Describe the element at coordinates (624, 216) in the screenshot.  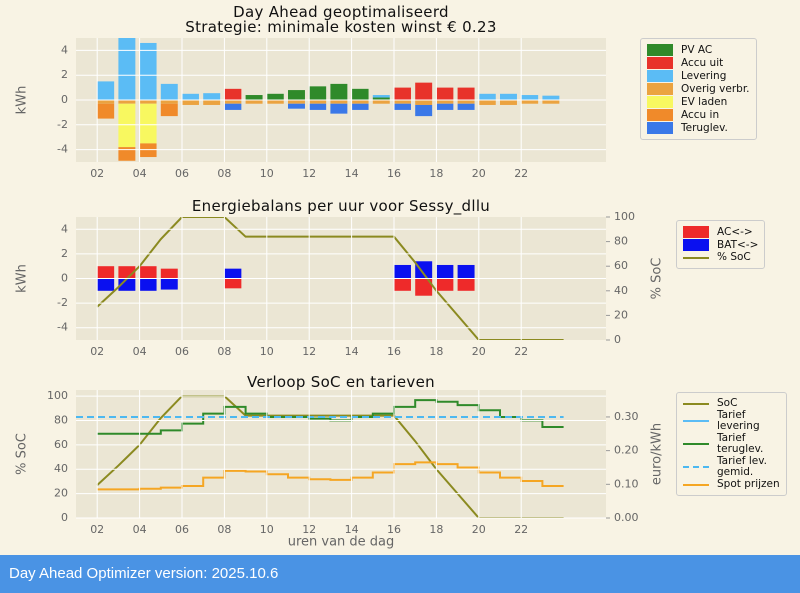
I see `y2-tick-label: 100` at that location.